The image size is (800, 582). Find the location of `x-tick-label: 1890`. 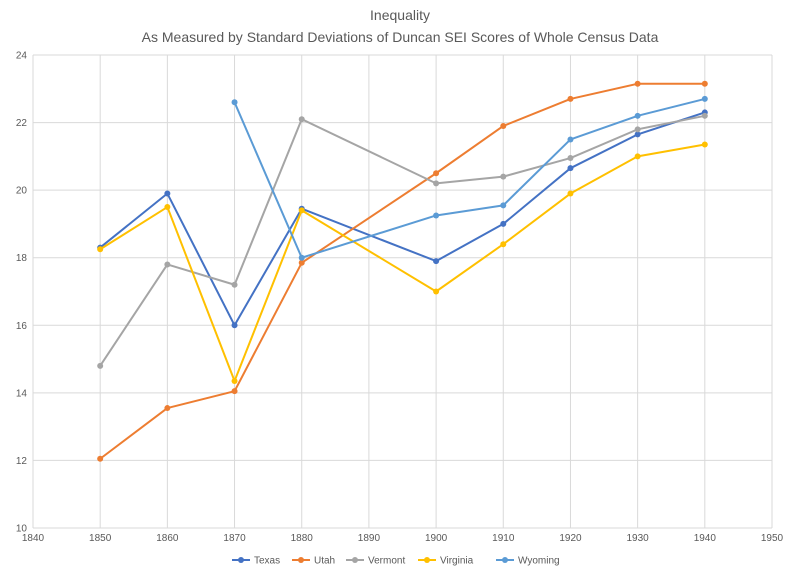

x-tick-label: 1890 is located at coordinates (369, 538).